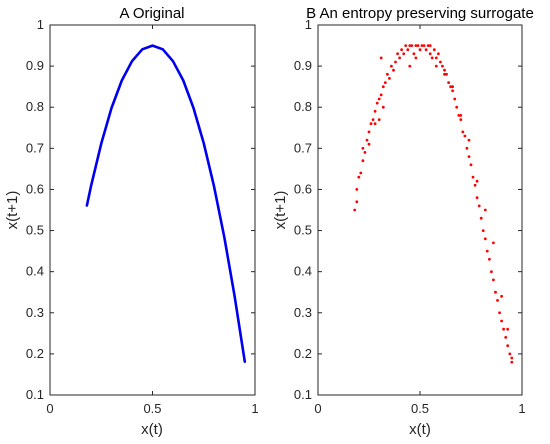 This screenshot has width=550, height=444. Describe the element at coordinates (35, 271) in the screenshot. I see `panel-a-ytick-label: 0.4` at that location.